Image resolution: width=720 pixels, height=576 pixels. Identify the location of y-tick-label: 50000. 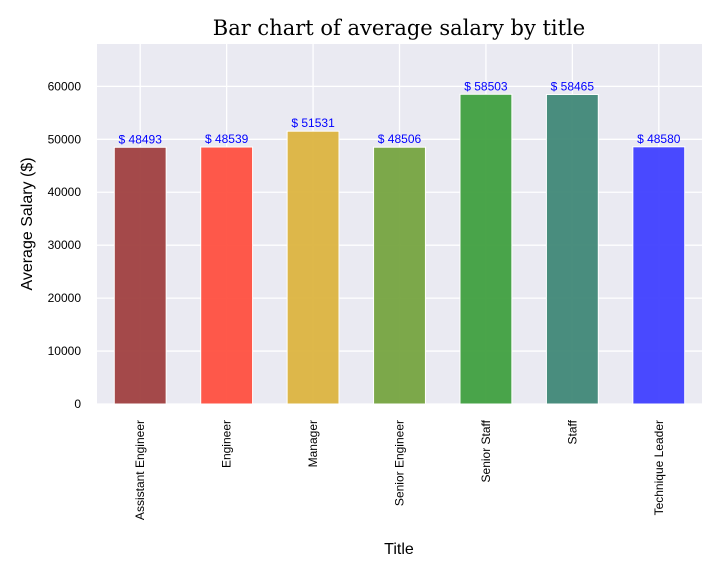
(65, 139).